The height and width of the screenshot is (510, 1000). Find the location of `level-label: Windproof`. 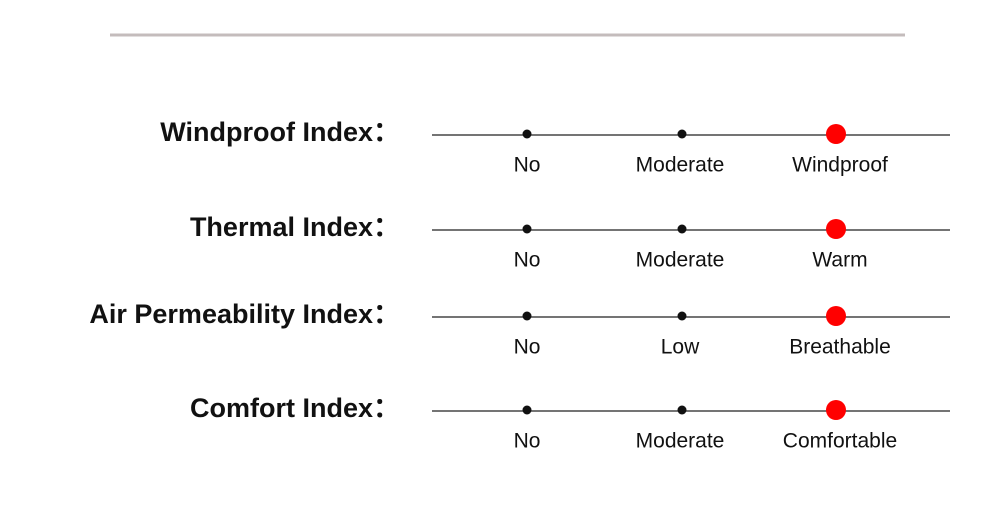

level-label: Windproof is located at coordinates (840, 165).